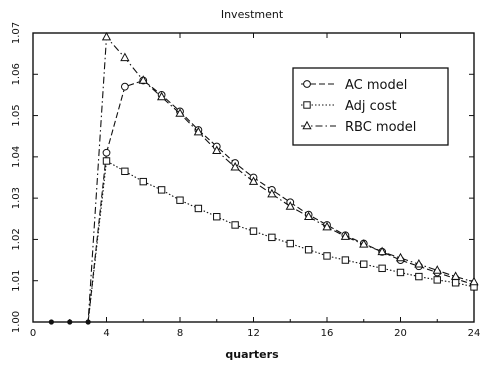 This screenshot has height=368, width=481. I want to click on legend-box, so click(370, 106).